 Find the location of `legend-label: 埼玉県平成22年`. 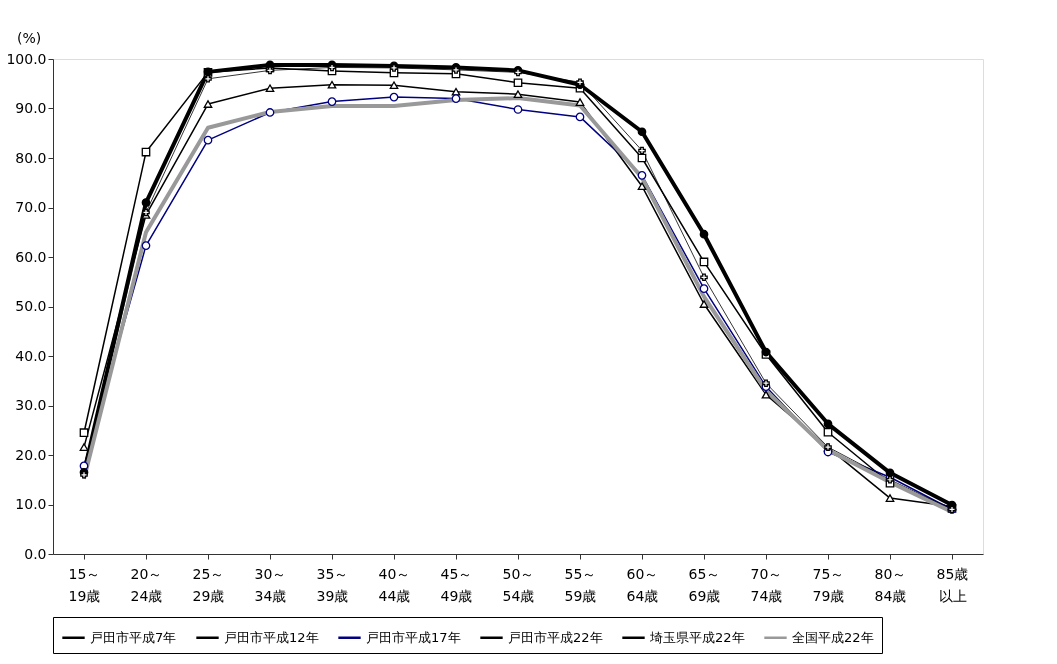

legend-label: 埼玉県平成22年 is located at coordinates (697, 637).